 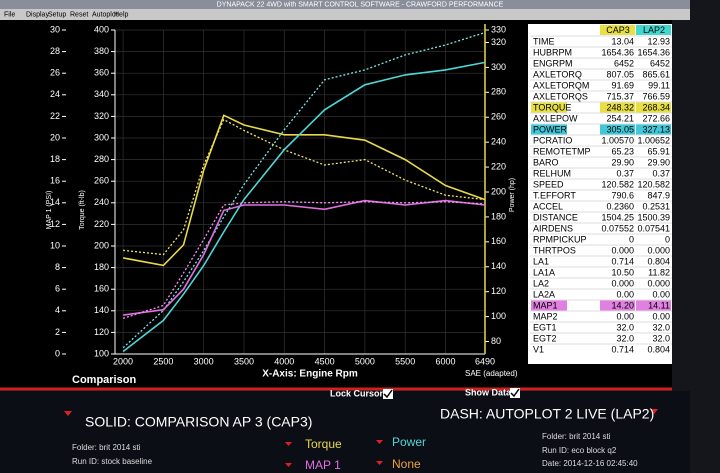 I want to click on map-axis-title: MAP 1 (PSI), so click(x=49, y=210).